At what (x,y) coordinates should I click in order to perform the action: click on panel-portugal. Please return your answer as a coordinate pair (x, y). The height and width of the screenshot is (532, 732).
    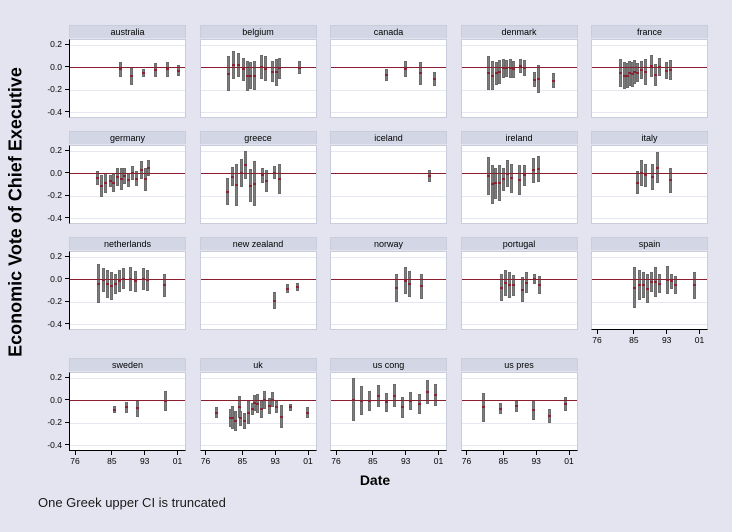
    Looking at the image, I should click on (519, 290).